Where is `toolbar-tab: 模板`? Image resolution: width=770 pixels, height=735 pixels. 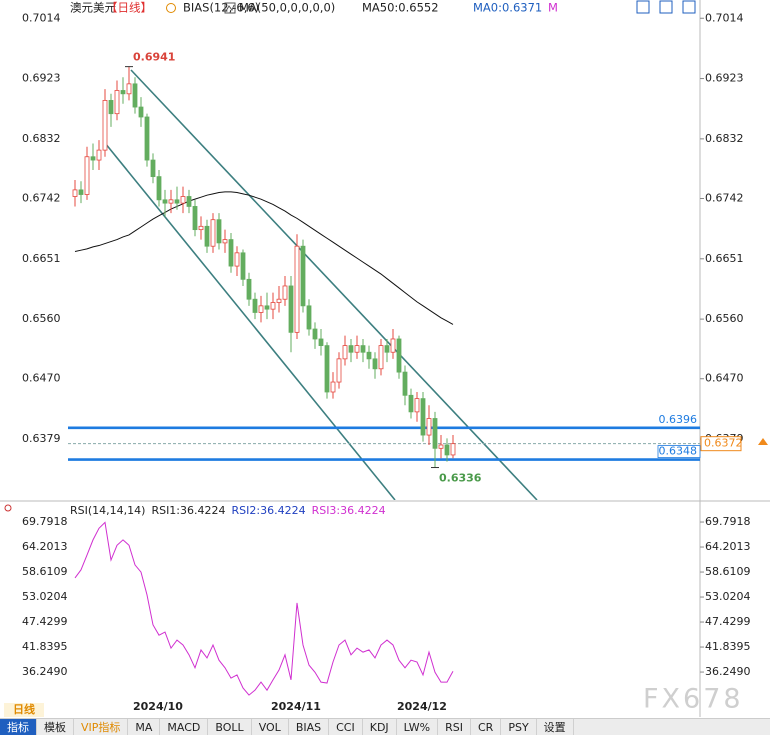
toolbar-tab: 模板 is located at coordinates (55, 727).